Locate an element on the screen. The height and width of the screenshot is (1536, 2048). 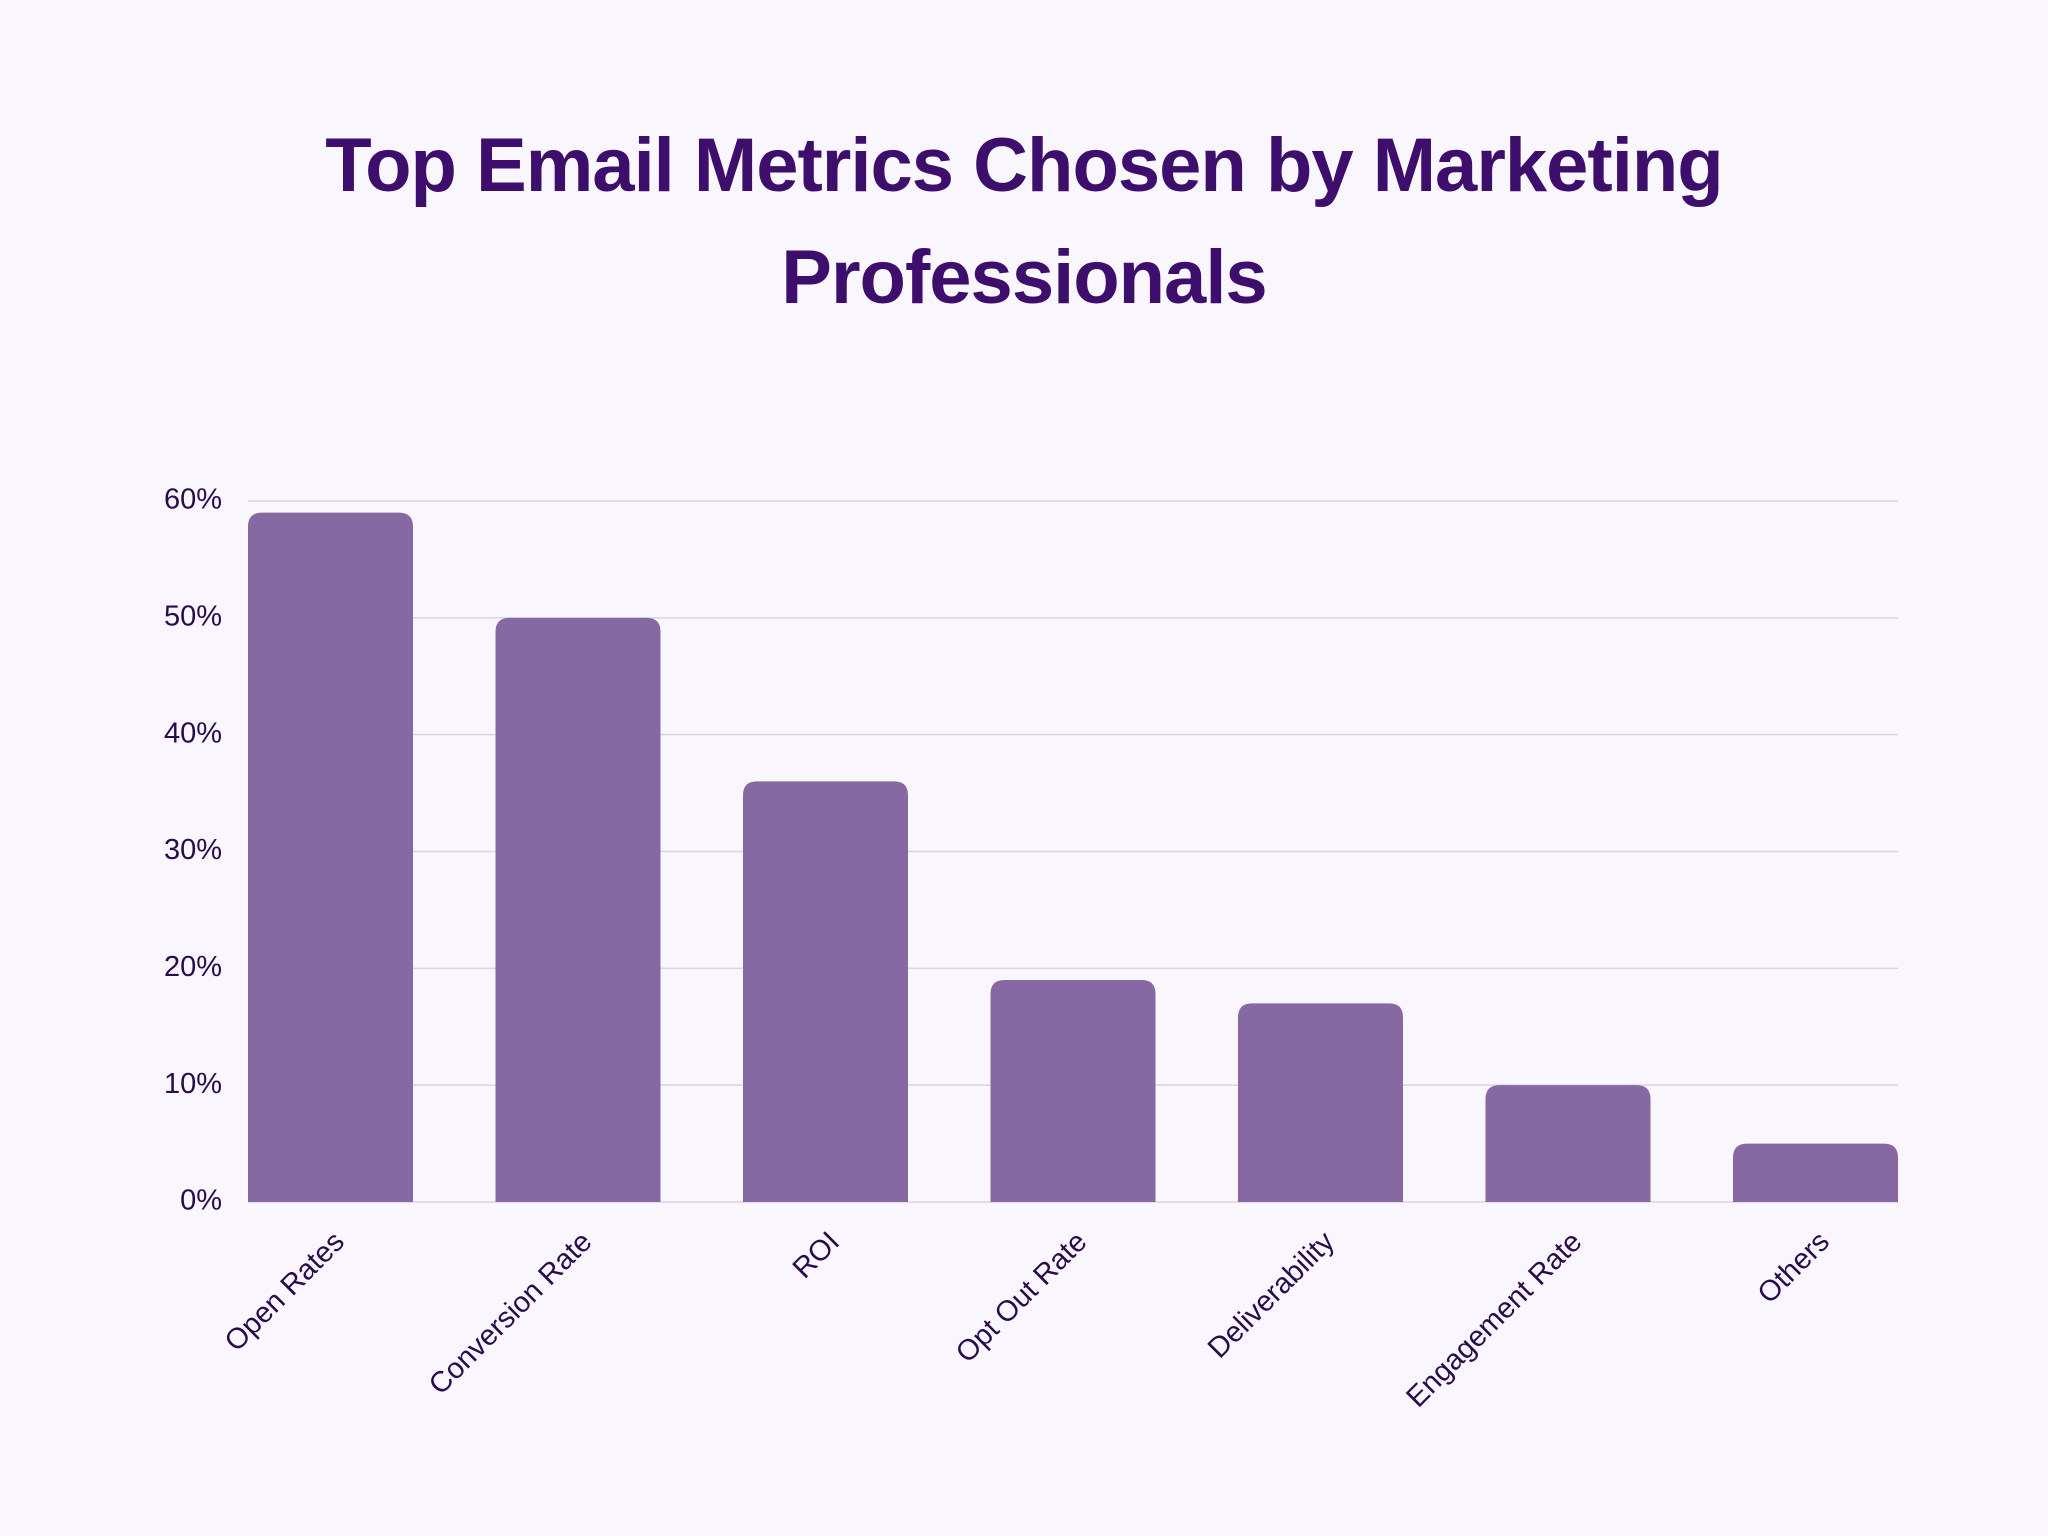
x-tick-label: Opt Out Rate is located at coordinates (1021, 1297).